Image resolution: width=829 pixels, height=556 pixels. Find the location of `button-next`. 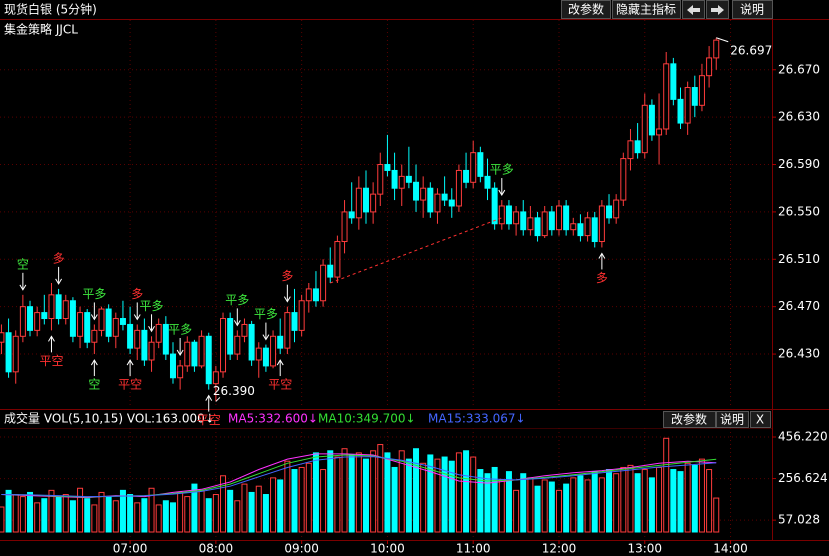

button-next is located at coordinates (717, 9).